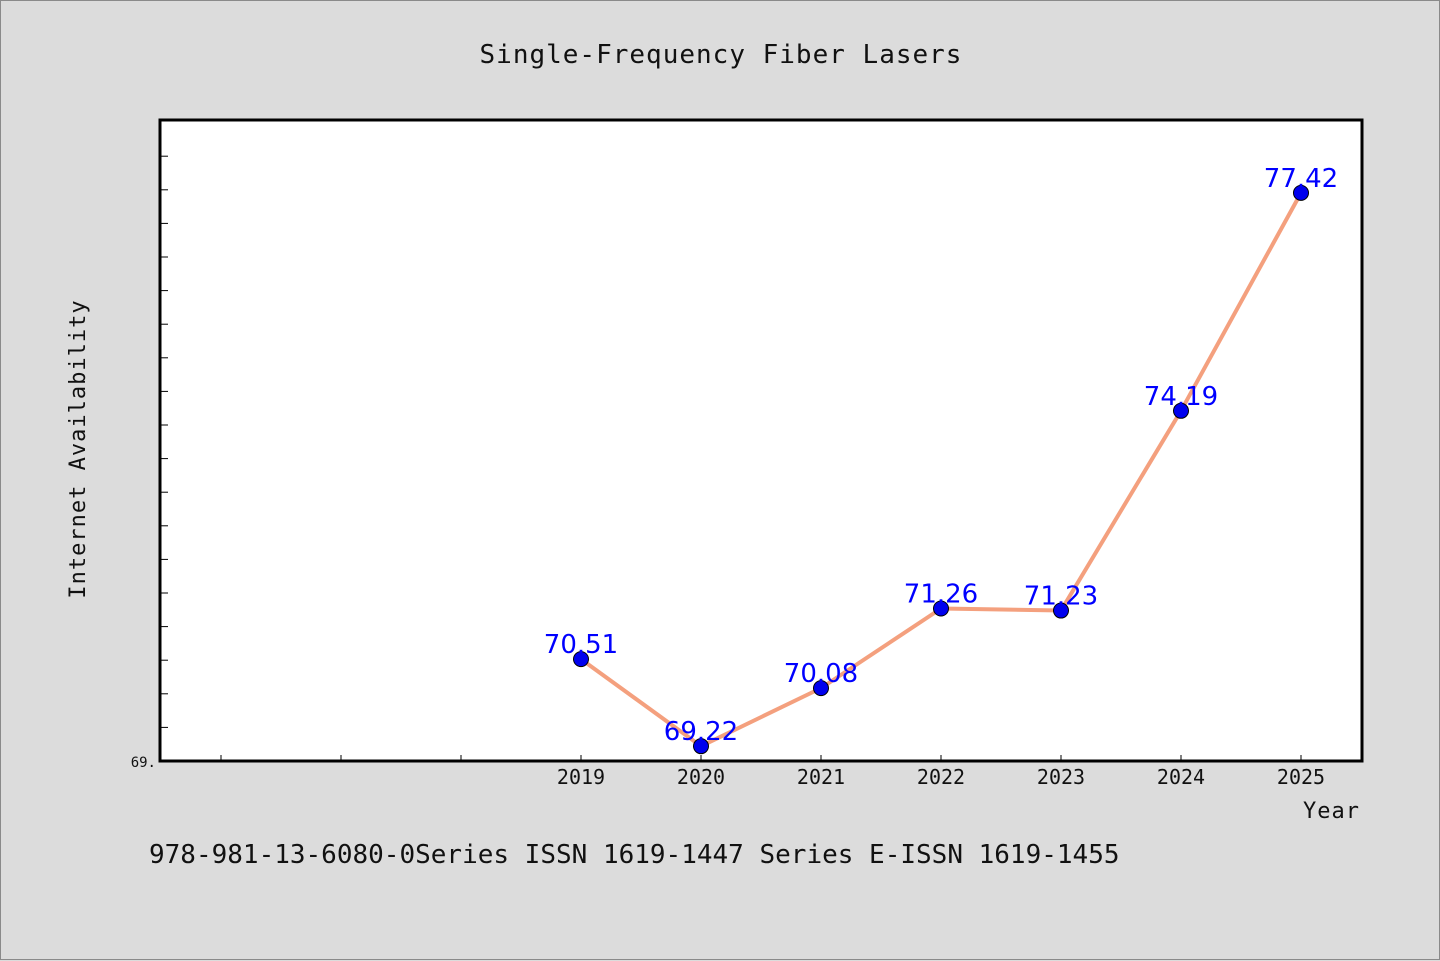  I want to click on y-tick-label: 69., so click(143, 763).